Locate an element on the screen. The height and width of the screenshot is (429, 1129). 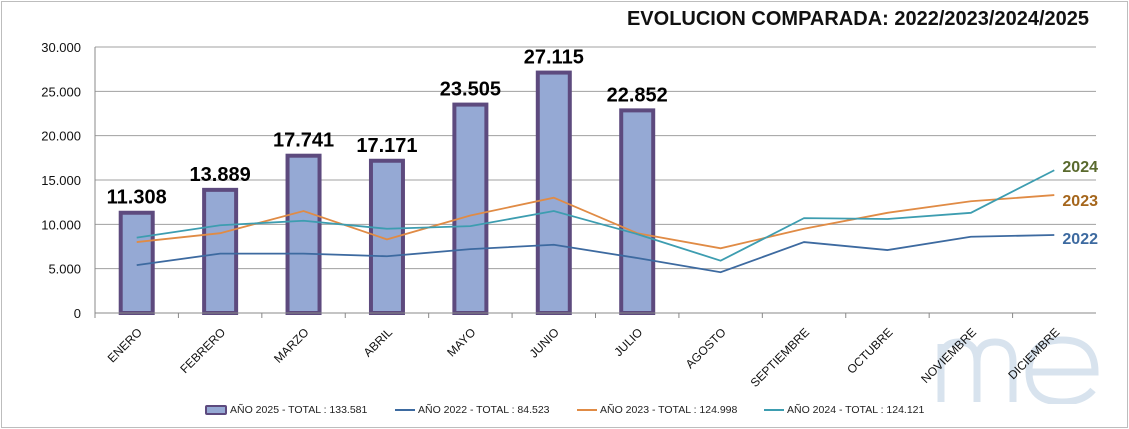
bar-data-label: 17.741 is located at coordinates (303, 141).